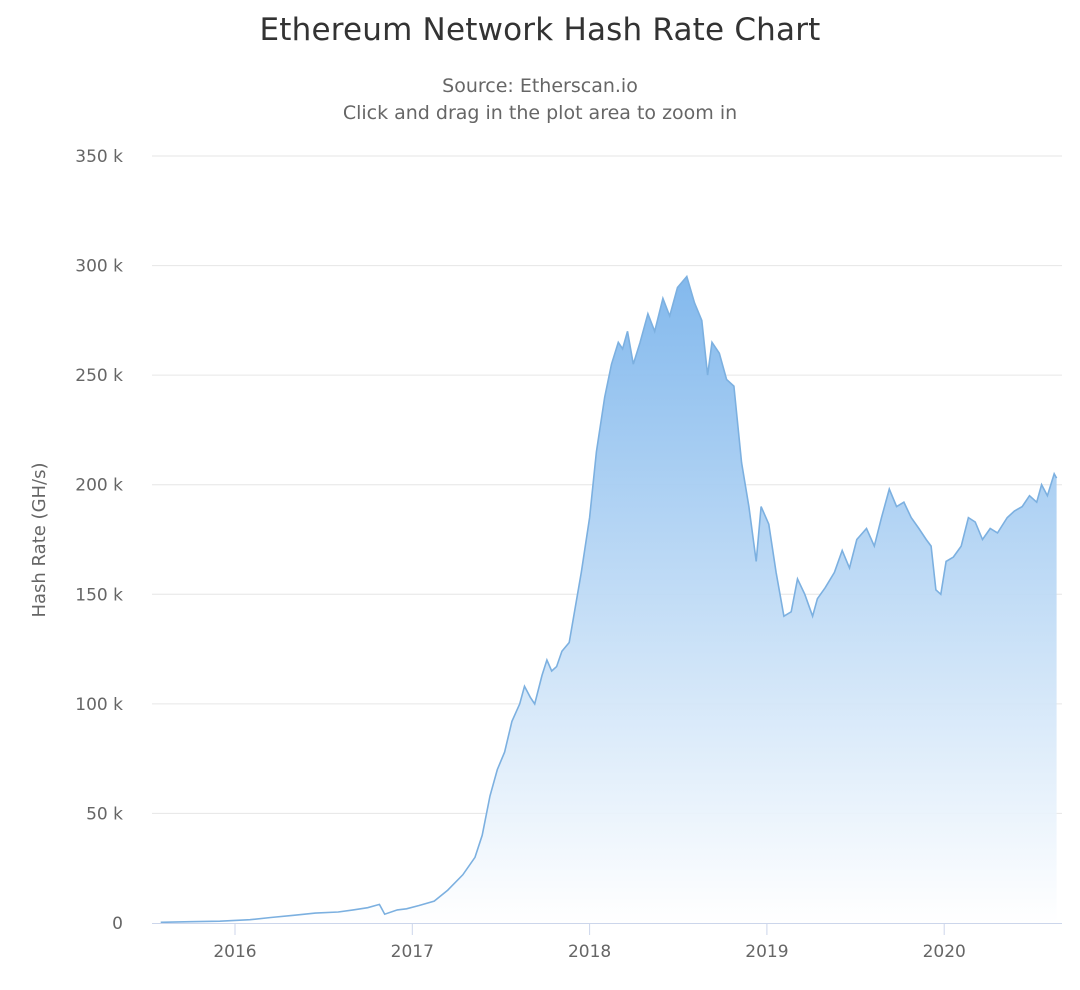 This screenshot has width=1080, height=990. Describe the element at coordinates (234, 952) in the screenshot. I see `x-tick-label: 2016` at that location.